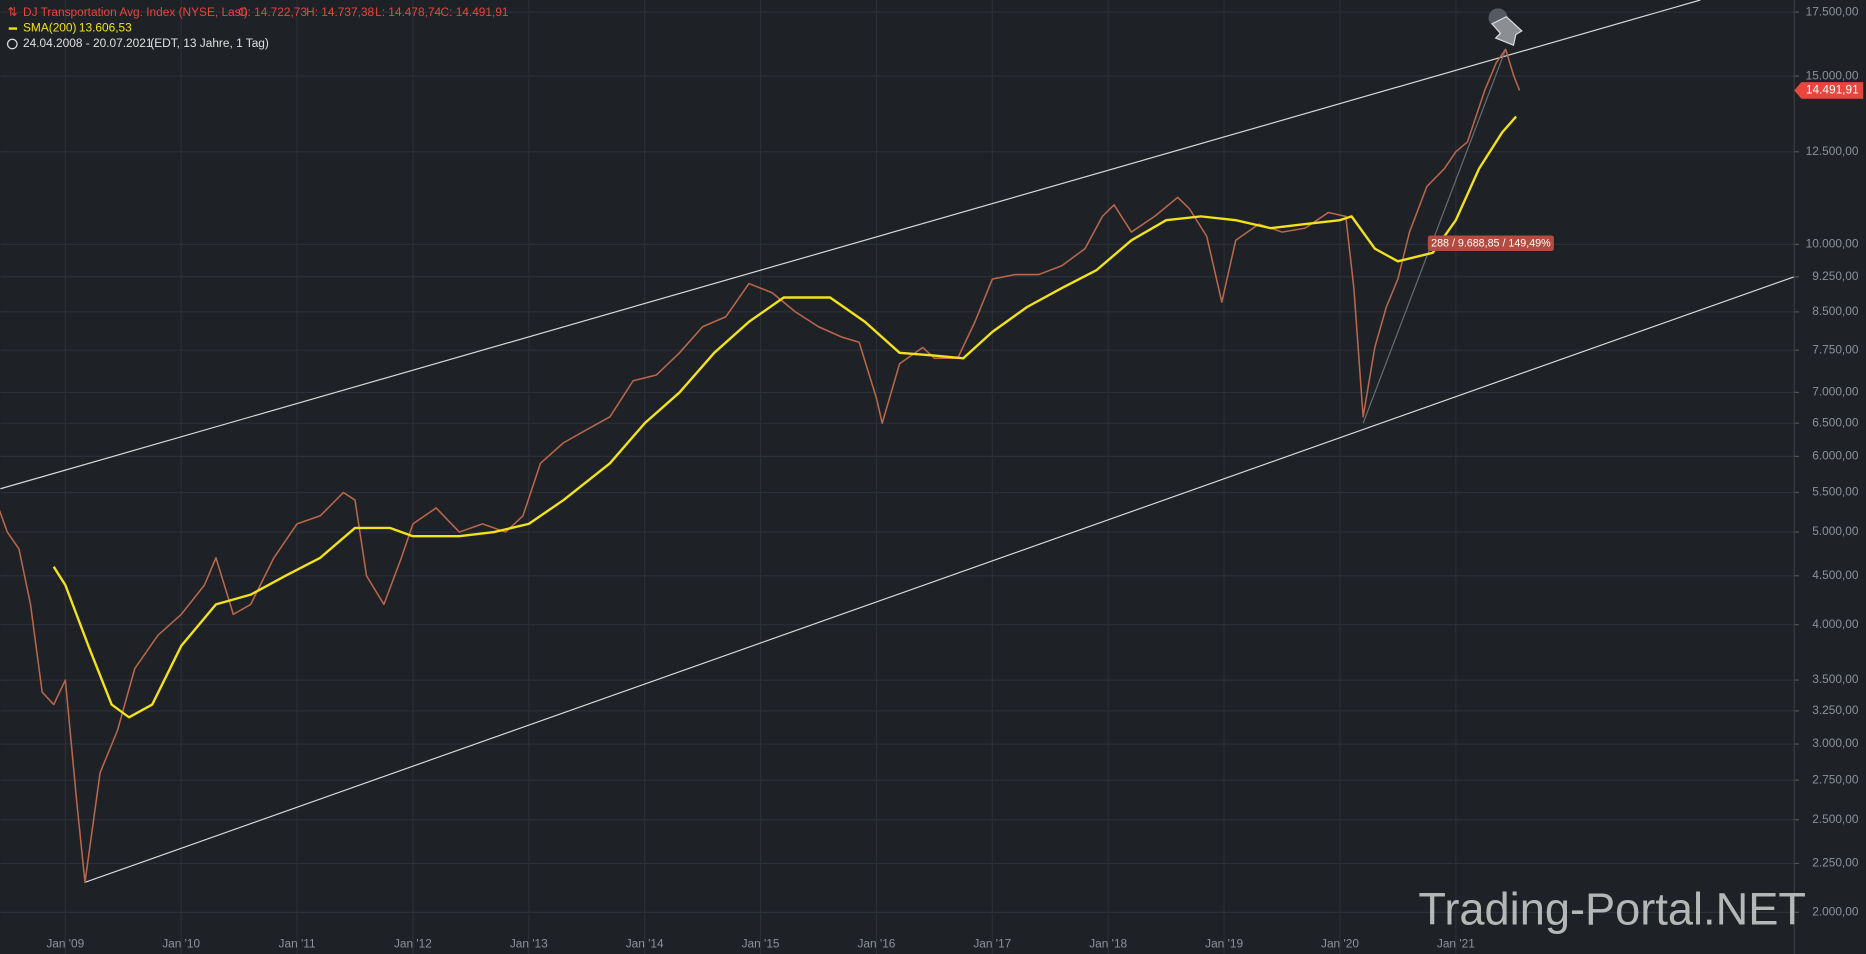  Describe the element at coordinates (1832, 11) in the screenshot. I see `y-tick-label: 17.500,00` at that location.